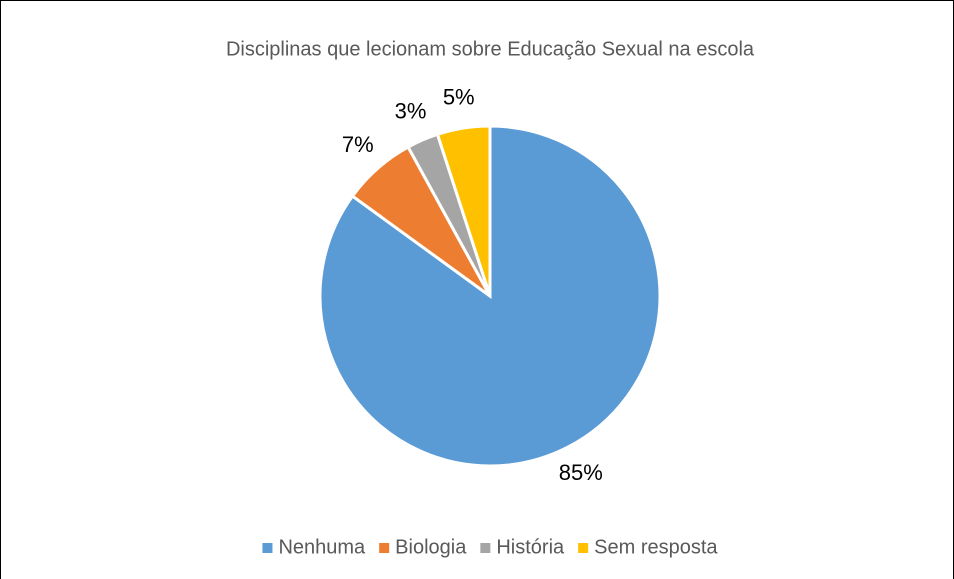 Image resolution: width=954 pixels, height=579 pixels. Describe the element at coordinates (322, 547) in the screenshot. I see `legend-label: Nenhuma` at that location.